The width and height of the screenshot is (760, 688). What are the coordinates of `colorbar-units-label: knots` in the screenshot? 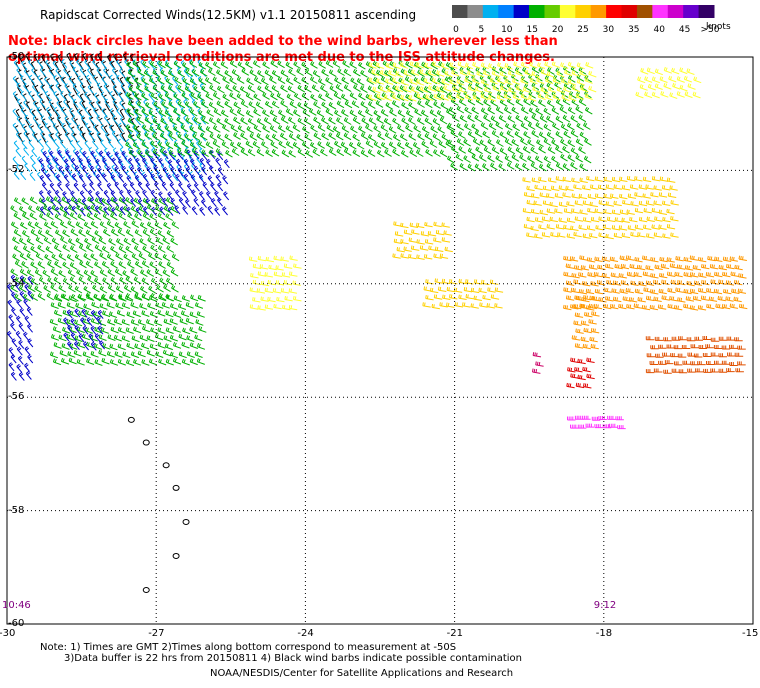 It's located at (718, 27).